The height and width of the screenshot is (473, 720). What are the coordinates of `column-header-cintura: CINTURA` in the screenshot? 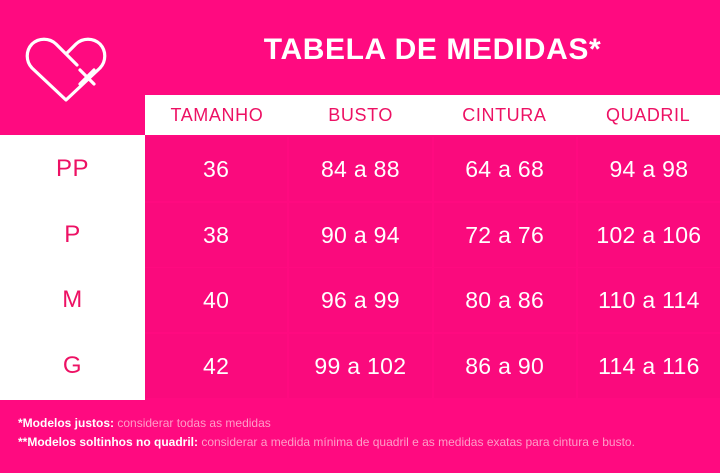 It's located at (504, 114).